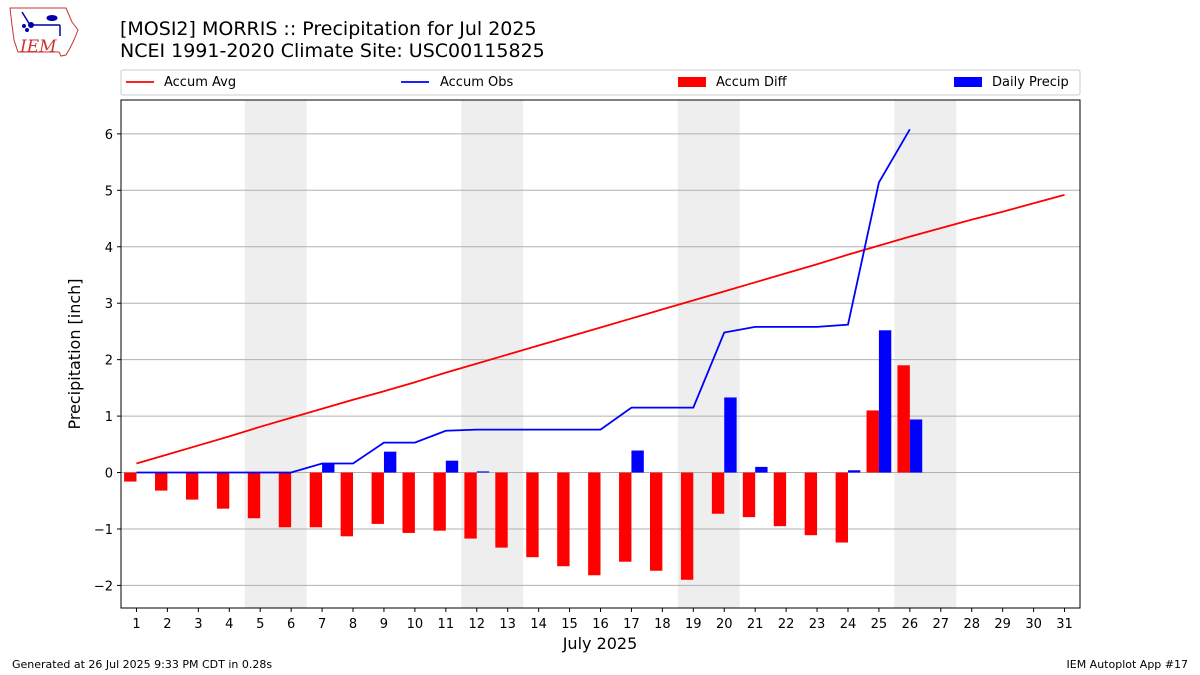 Image resolution: width=1200 pixels, height=675 pixels. Describe the element at coordinates (662, 624) in the screenshot. I see `x-tick-label: 18` at that location.